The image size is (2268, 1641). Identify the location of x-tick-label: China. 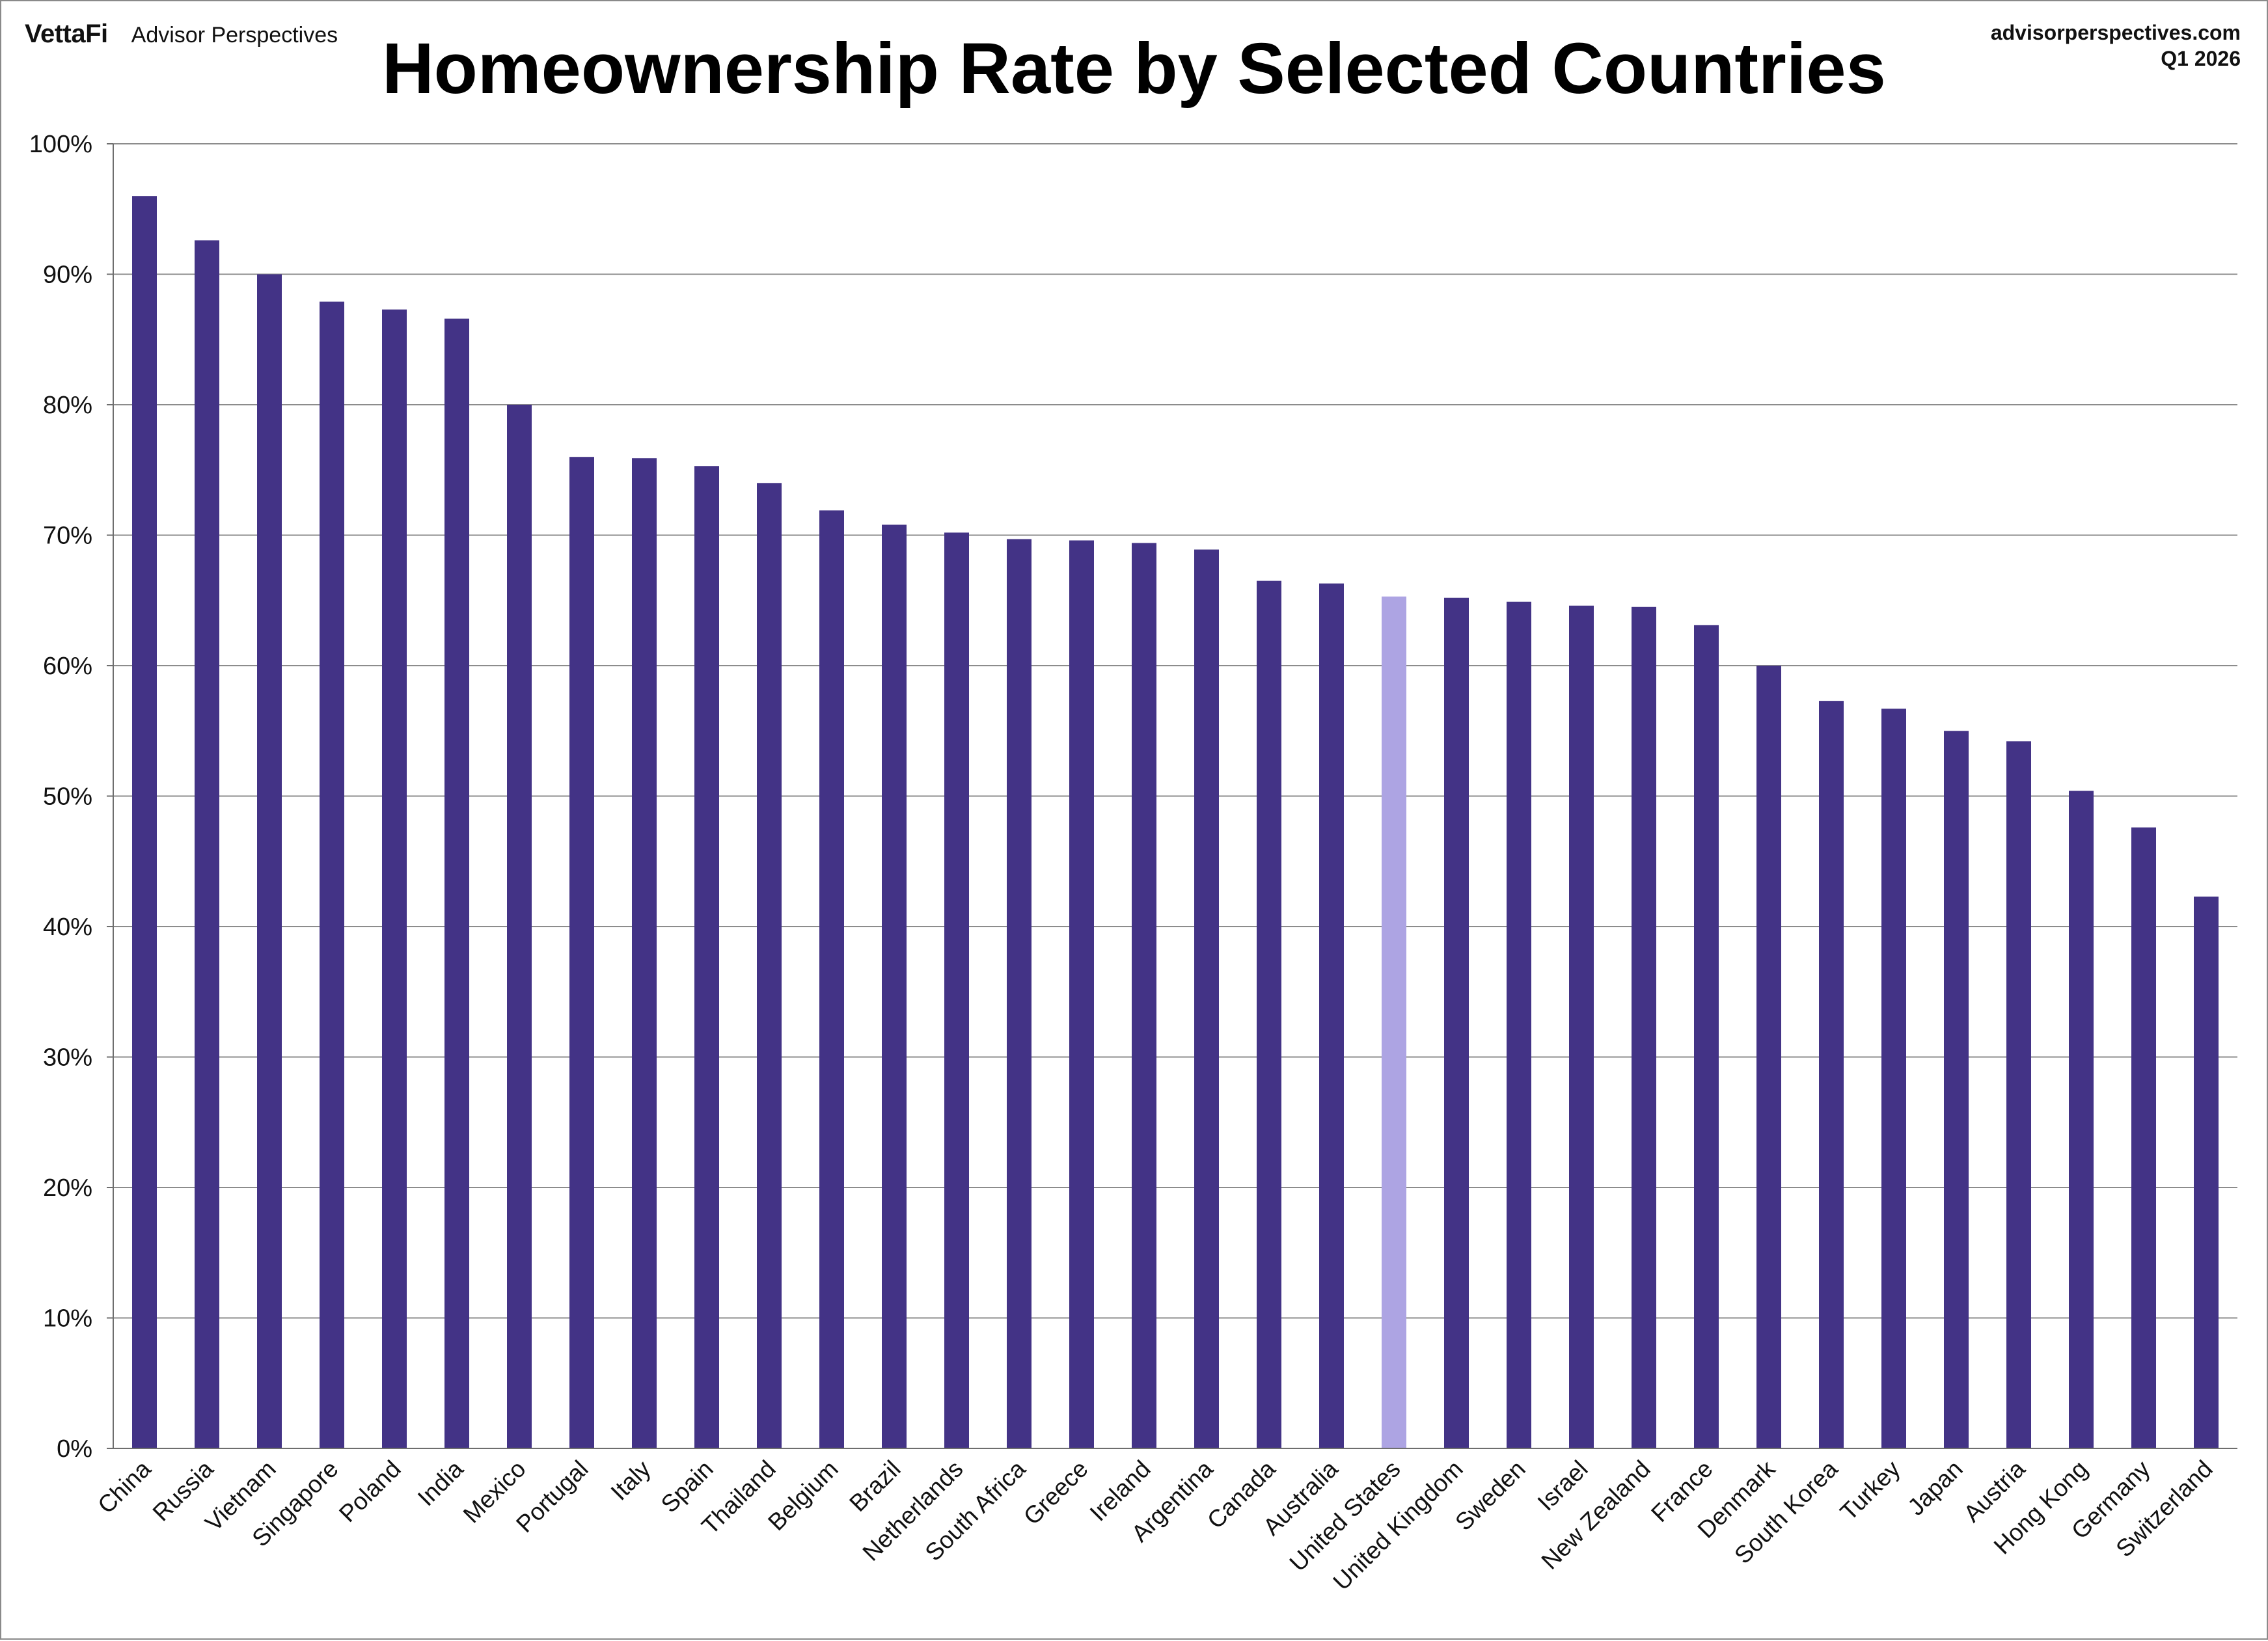
(124, 1487).